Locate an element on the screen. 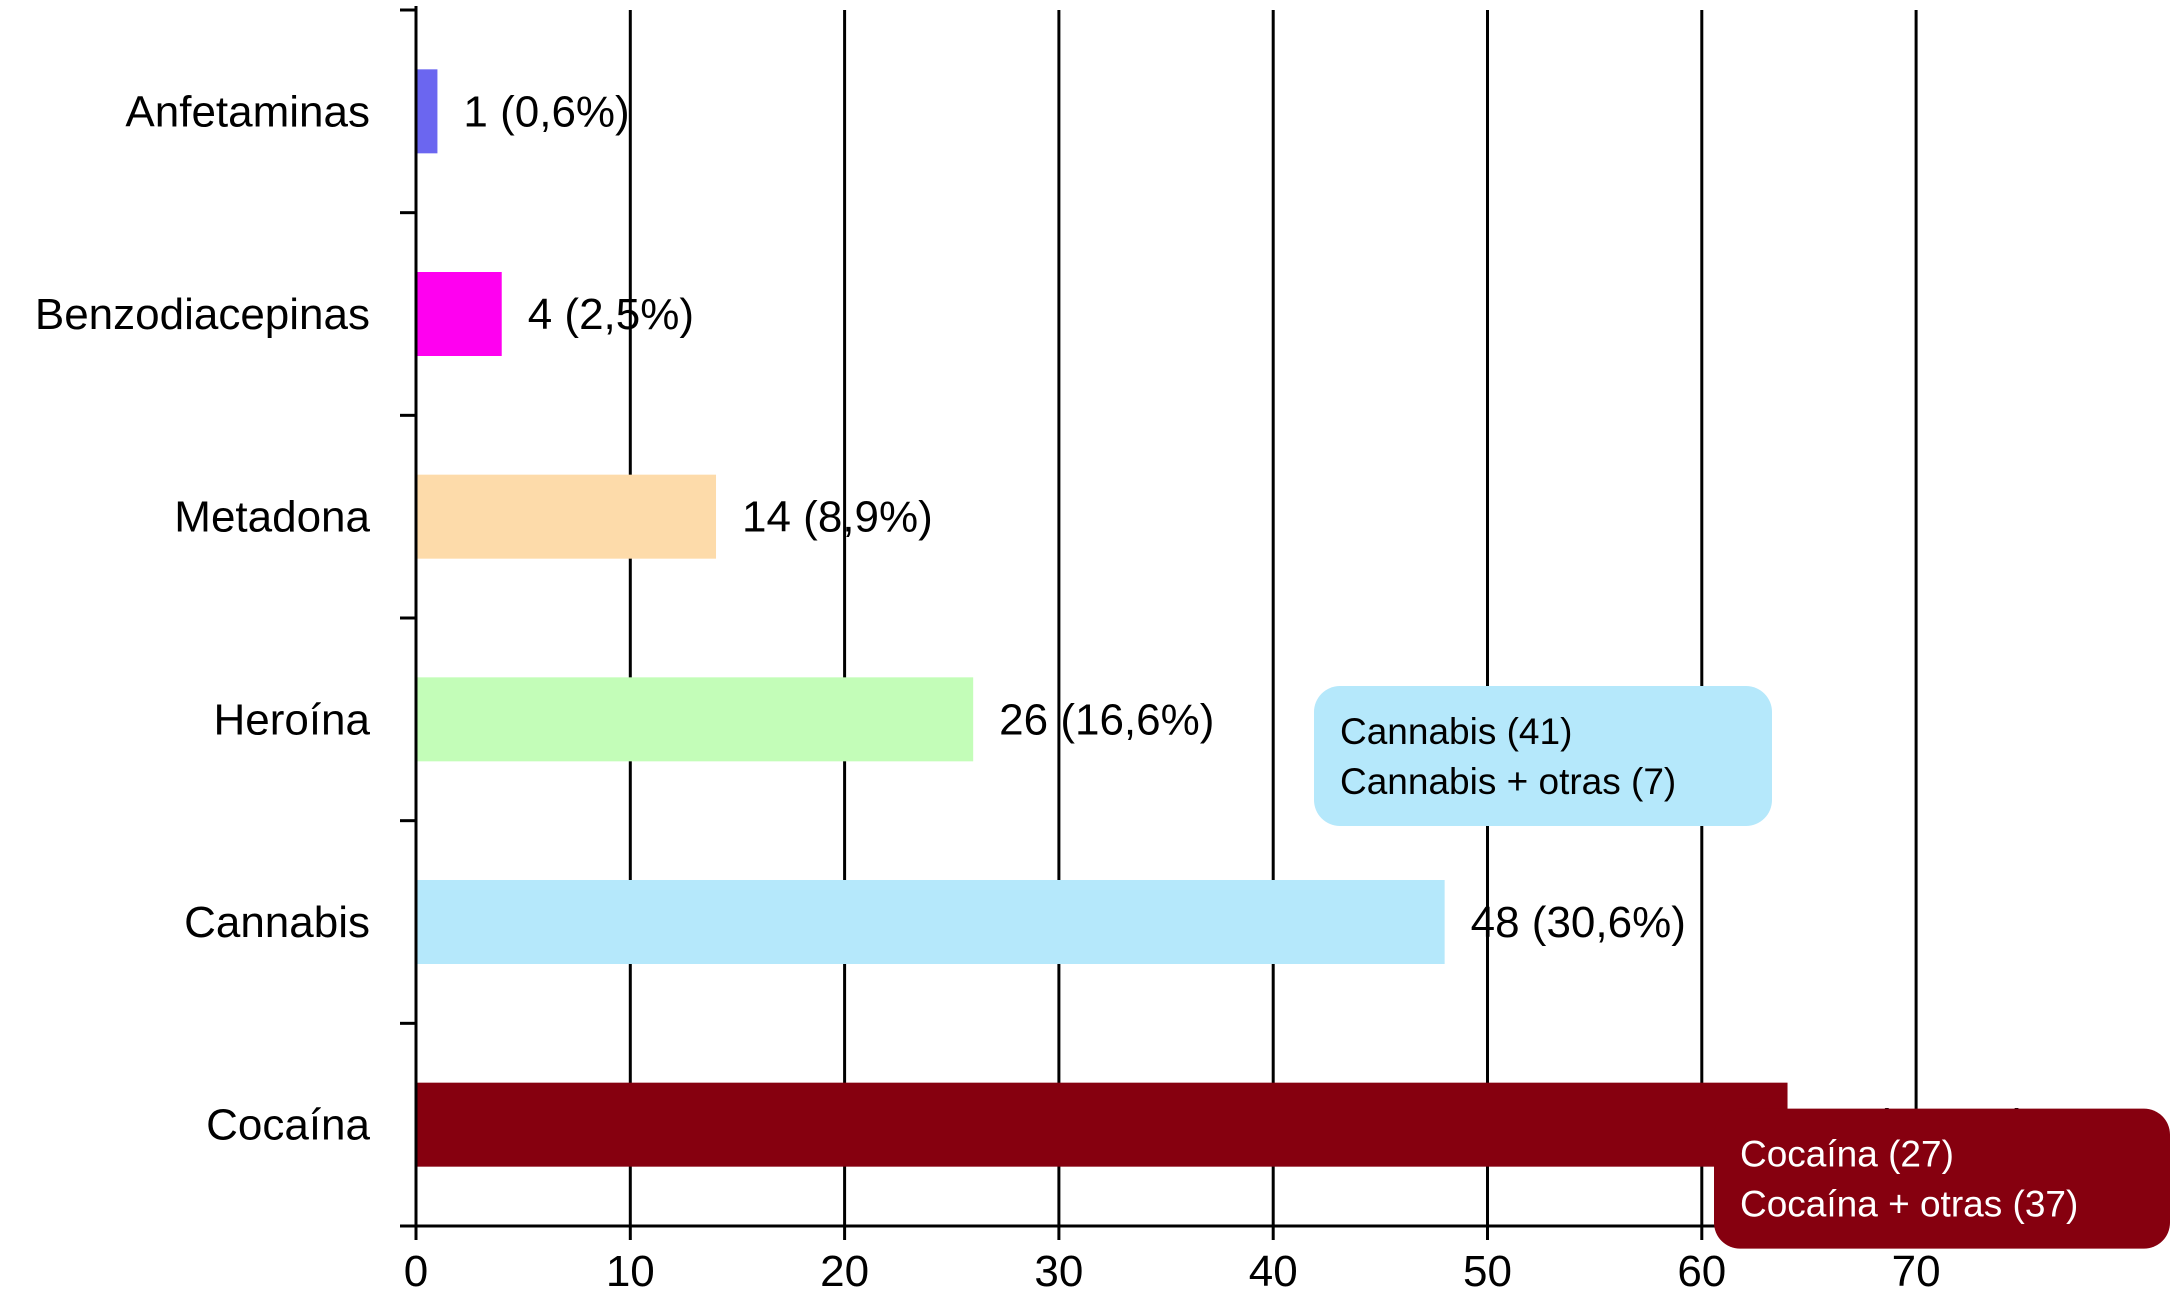 The width and height of the screenshot is (2174, 1306). annotation-line-cocaina-1: Cocaína (27) is located at coordinates (1847, 1154).